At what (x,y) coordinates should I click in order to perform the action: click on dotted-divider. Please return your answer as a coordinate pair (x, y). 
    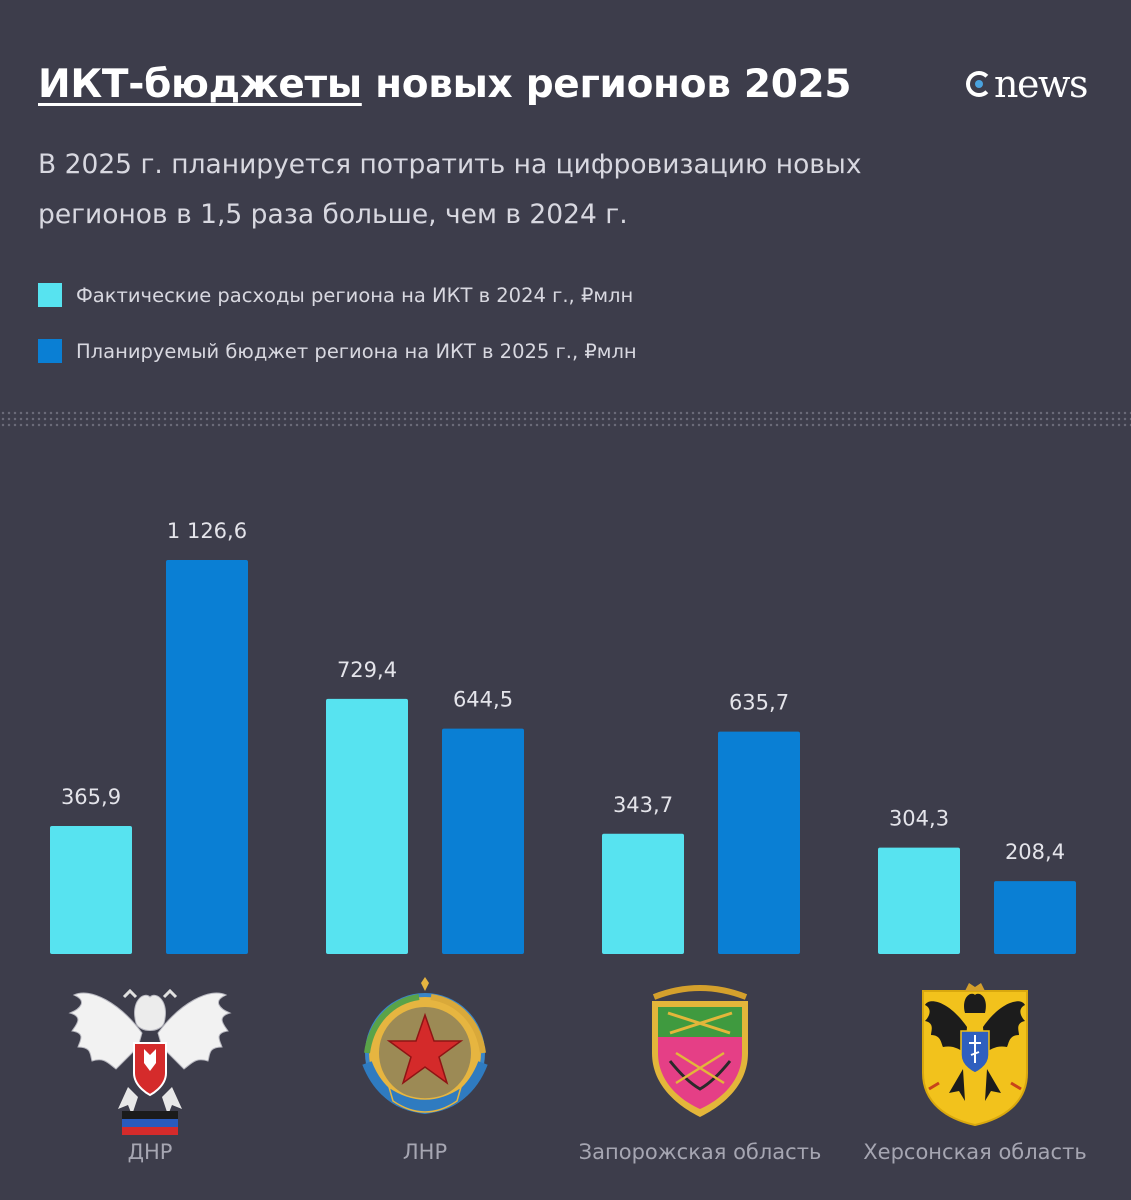
    Looking at the image, I should click on (565, 419).